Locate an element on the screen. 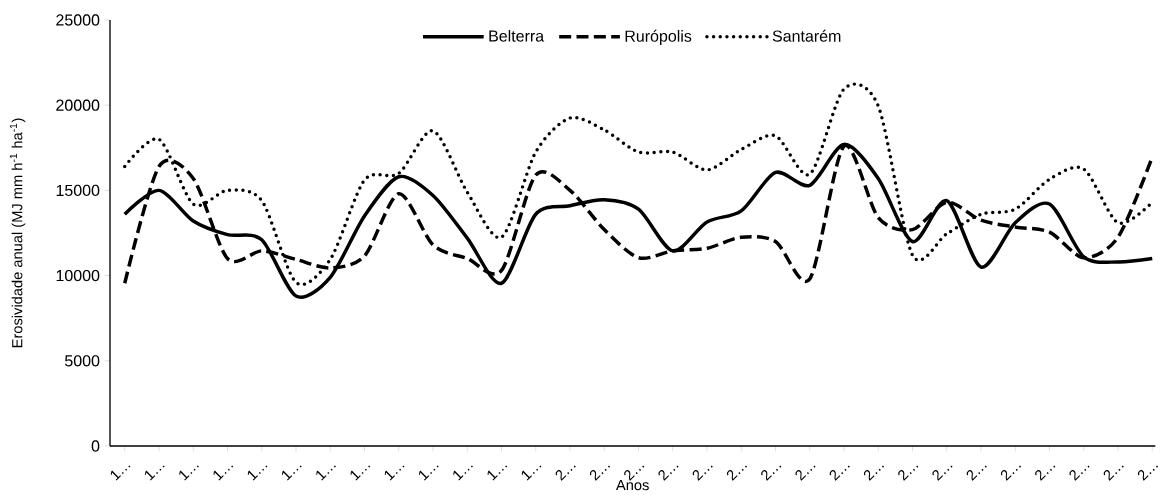 This screenshot has width=1168, height=495. y-tick-label: 20000 is located at coordinates (78, 105).